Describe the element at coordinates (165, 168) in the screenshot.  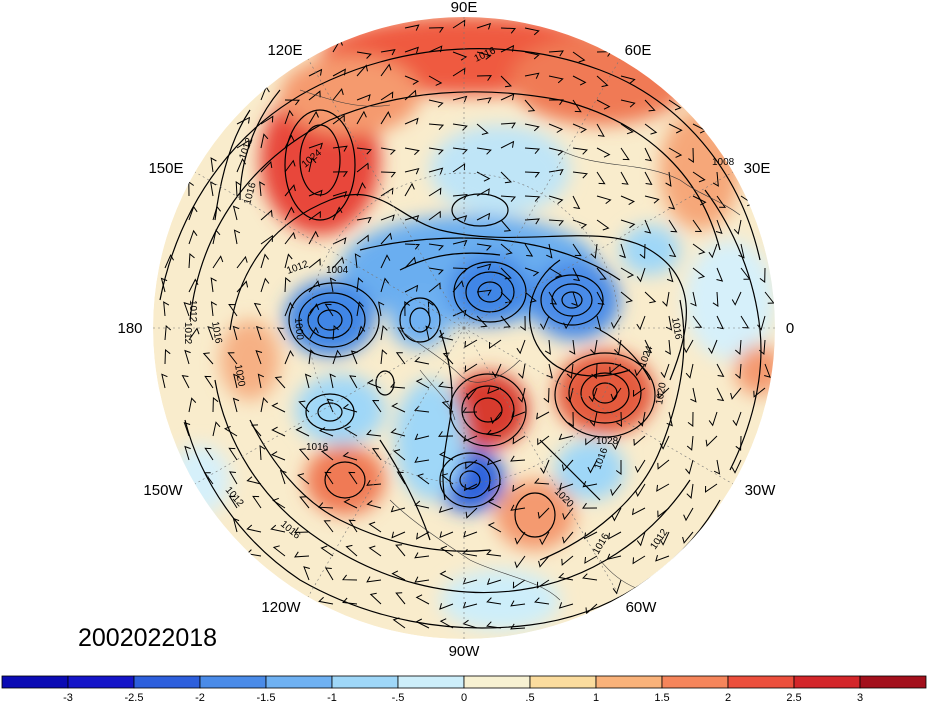
I see `lon-label-150e: 150E` at that location.